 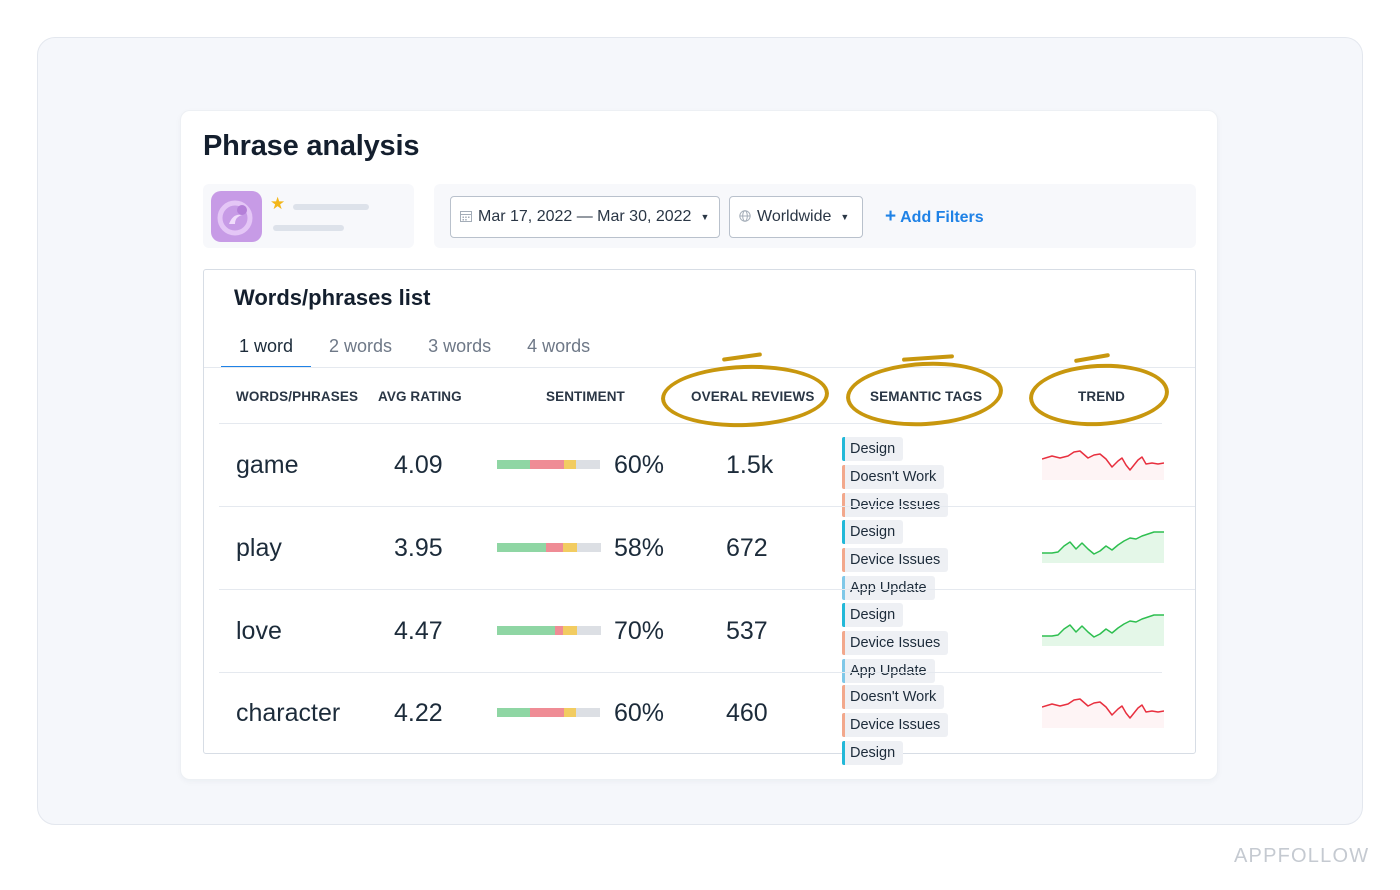 What do you see at coordinates (259, 548) in the screenshot?
I see `row-word: play` at bounding box center [259, 548].